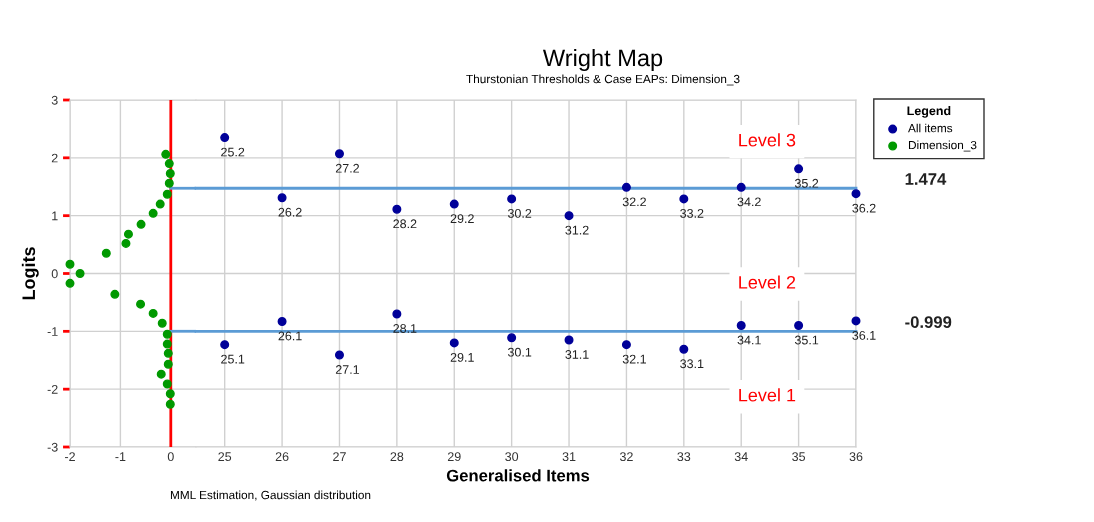  What do you see at coordinates (864, 208) in the screenshot?
I see `annotation: 36.2` at bounding box center [864, 208].